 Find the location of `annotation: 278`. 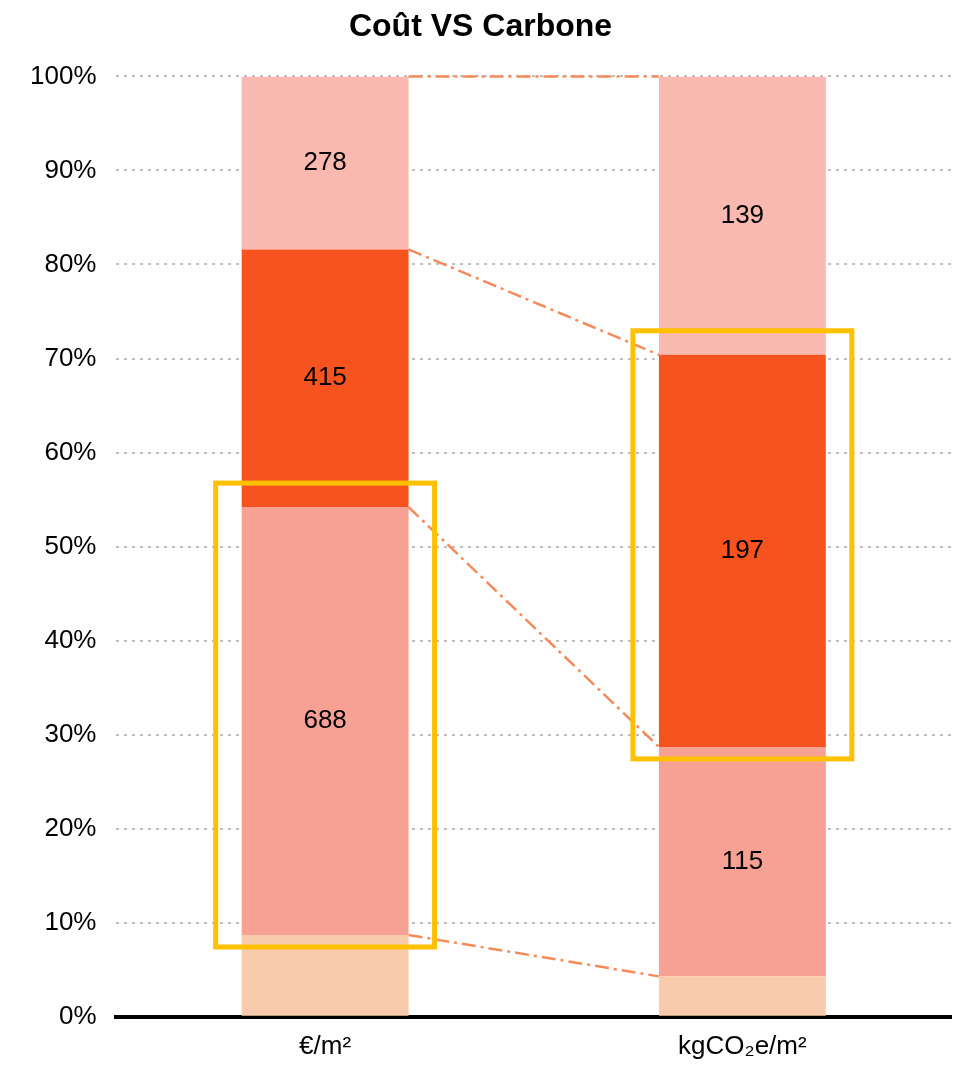

annotation: 278 is located at coordinates (325, 161).